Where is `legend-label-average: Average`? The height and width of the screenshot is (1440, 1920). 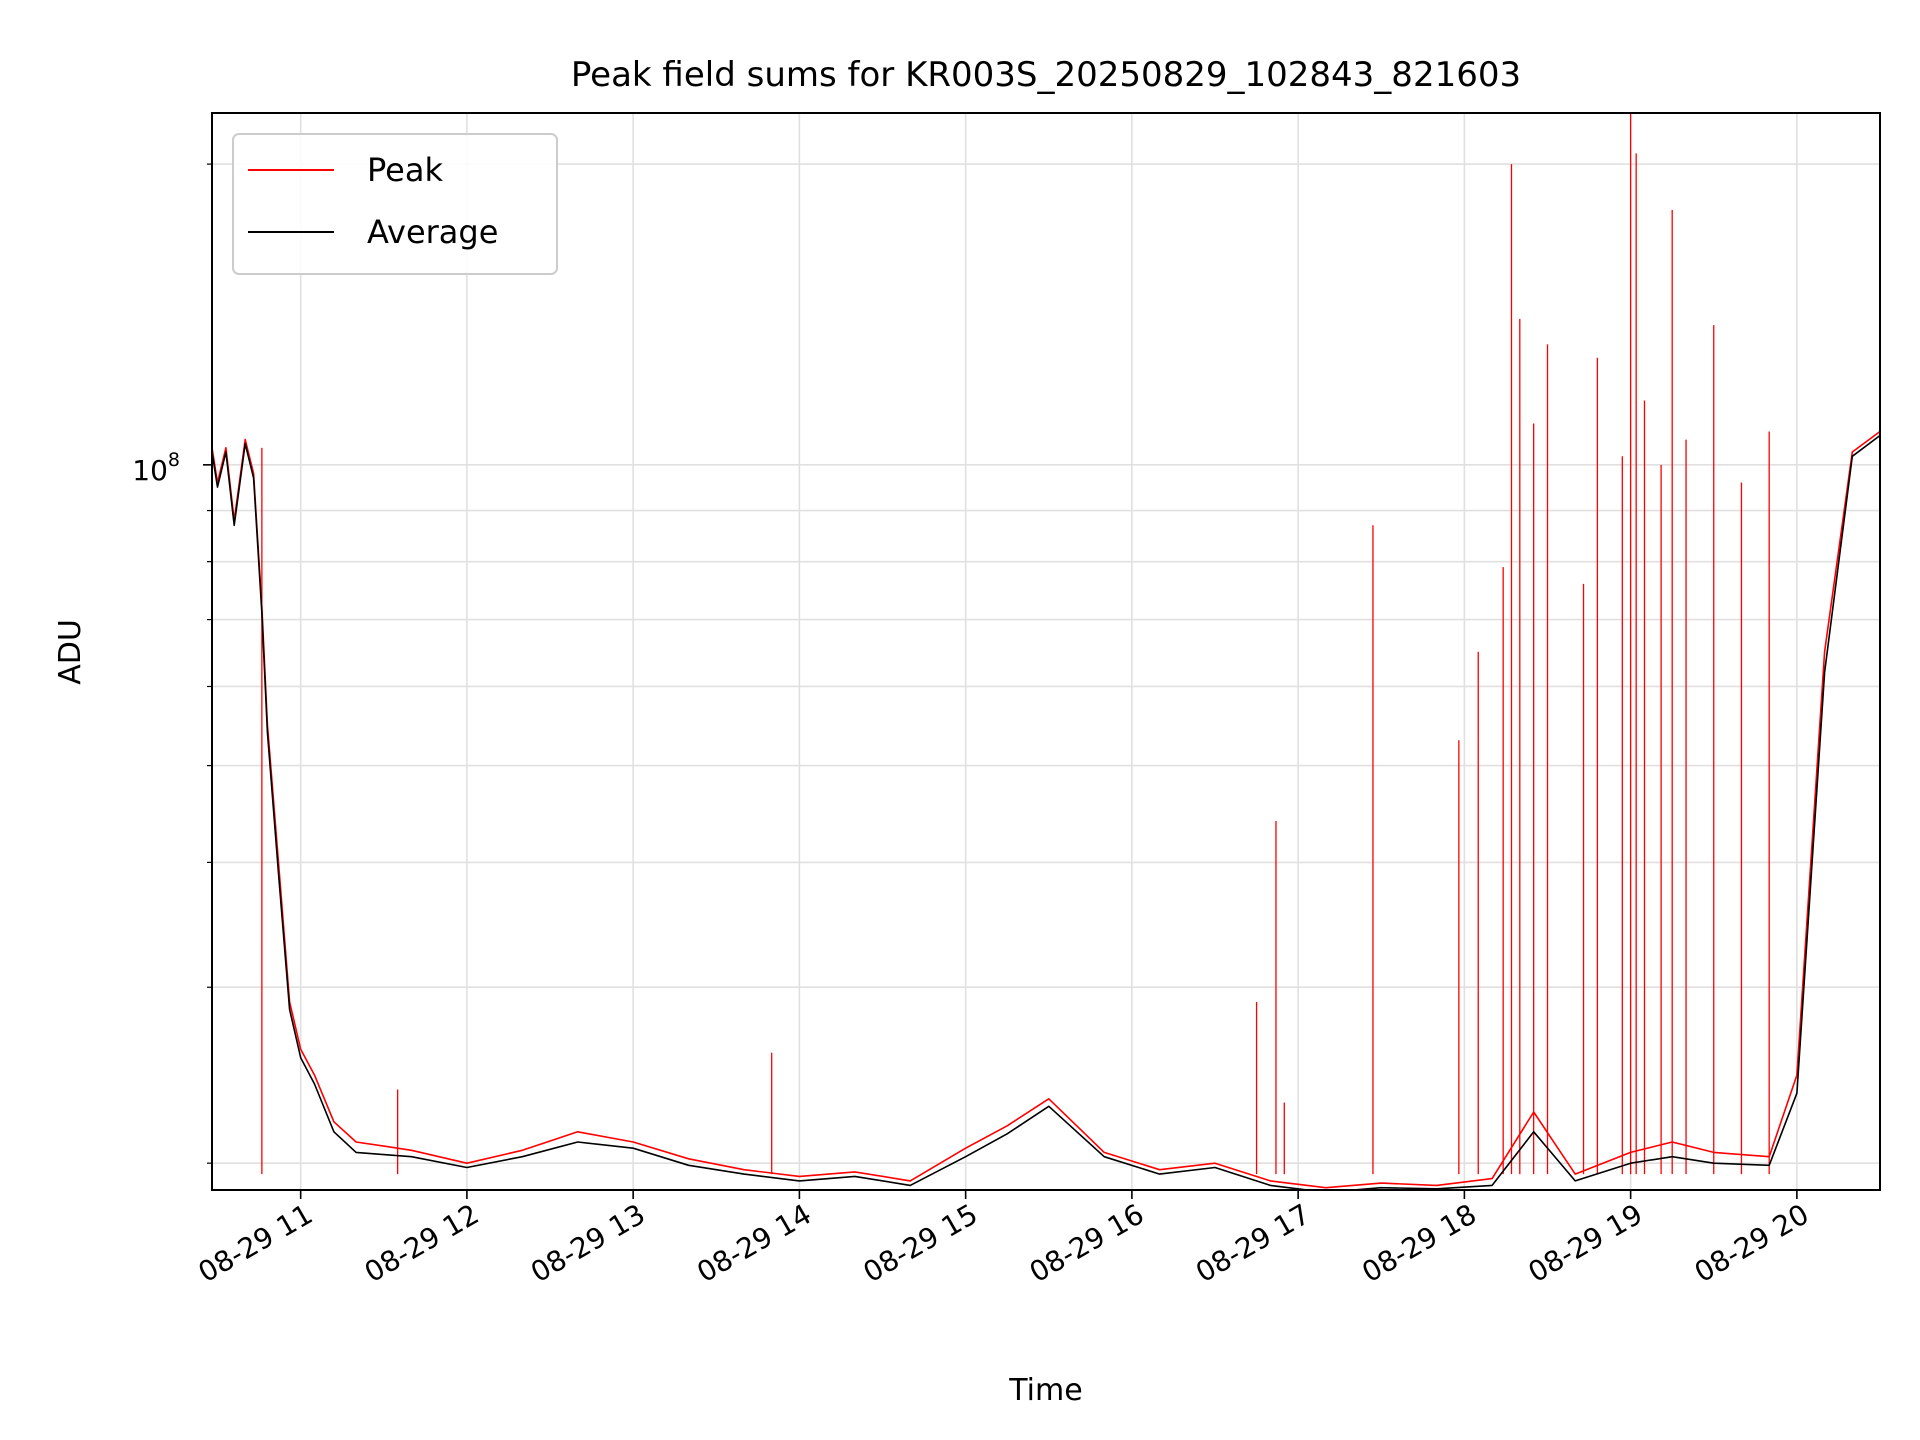
legend-label-average: Average is located at coordinates (432, 232).